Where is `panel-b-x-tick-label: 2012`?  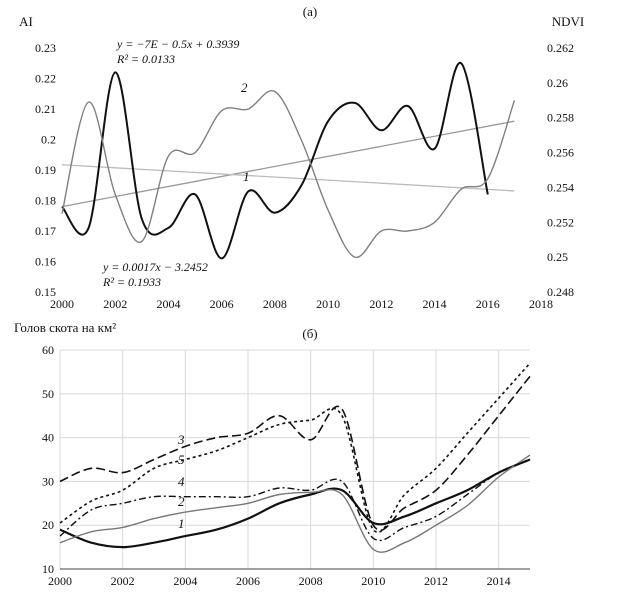
panel-b-x-tick-label: 2012 is located at coordinates (436, 581).